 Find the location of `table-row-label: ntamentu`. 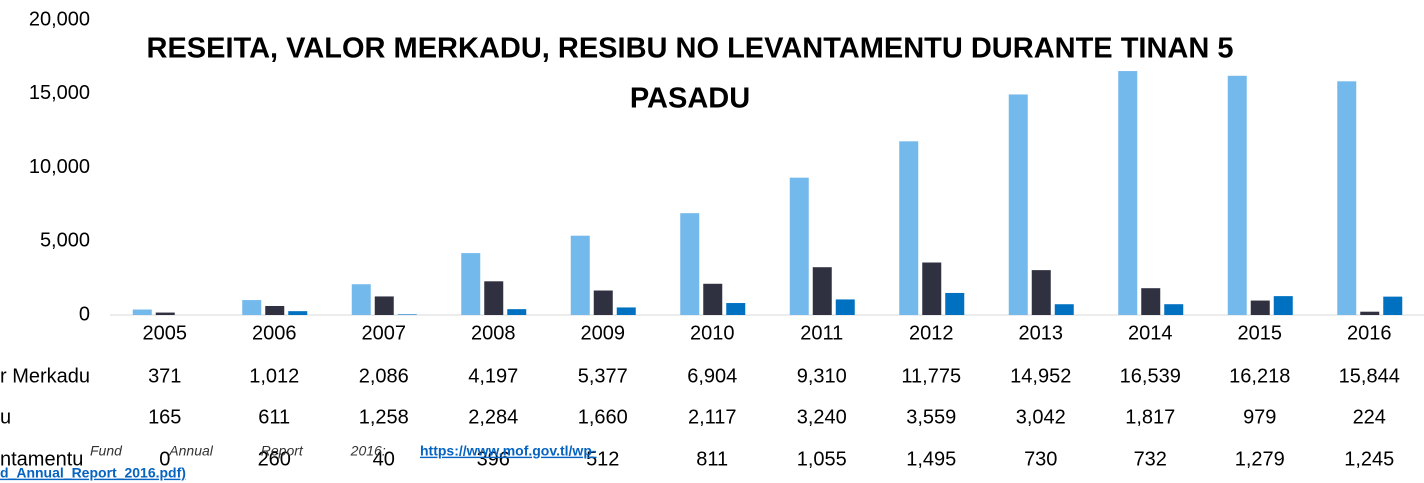

table-row-label: ntamentu is located at coordinates (41, 459).